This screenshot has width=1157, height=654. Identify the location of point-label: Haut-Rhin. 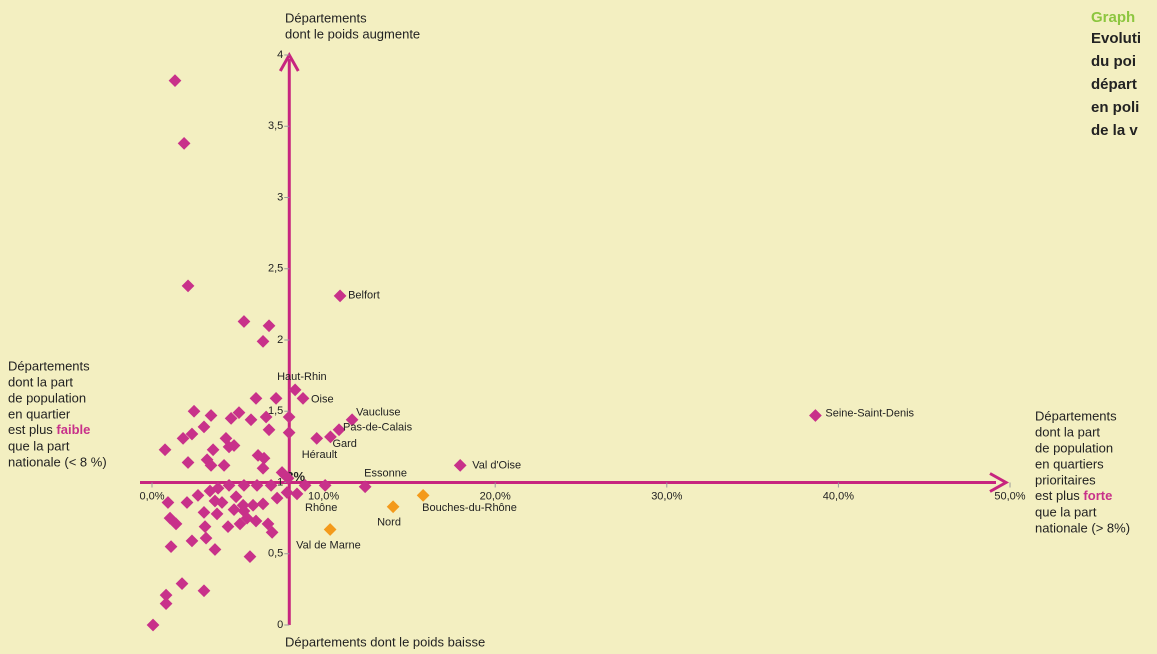
(302, 377).